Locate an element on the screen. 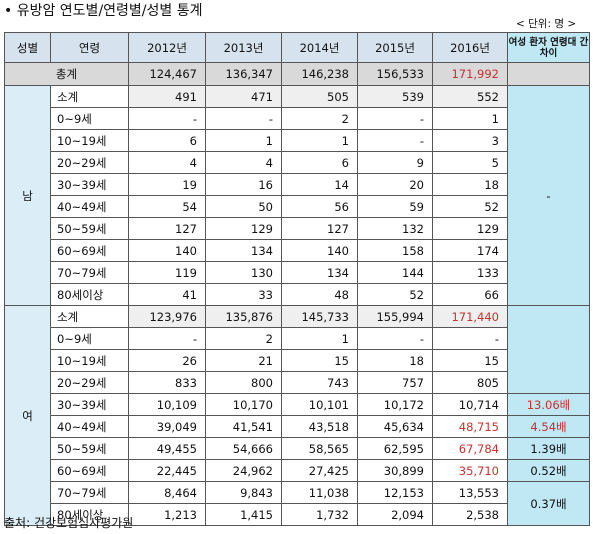  table-row: 0~9세 - -2-1 is located at coordinates (297, 118).